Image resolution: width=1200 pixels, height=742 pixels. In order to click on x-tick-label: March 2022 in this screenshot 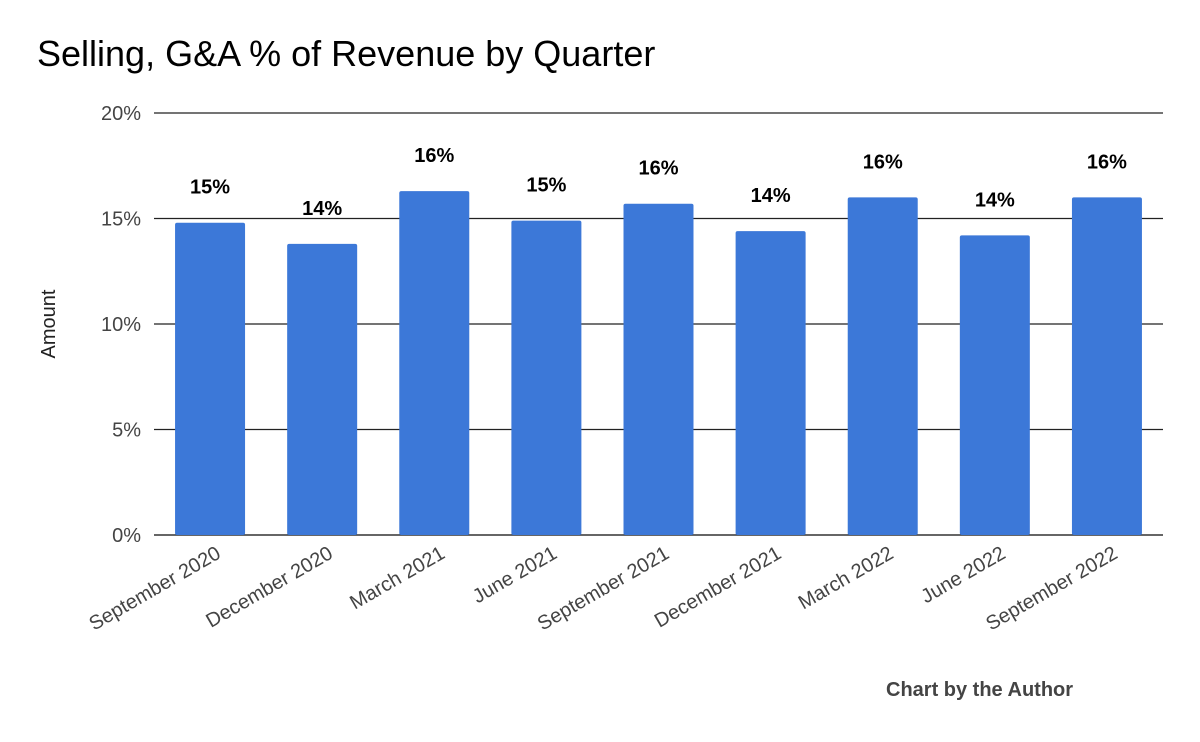, I will do `click(846, 578)`.